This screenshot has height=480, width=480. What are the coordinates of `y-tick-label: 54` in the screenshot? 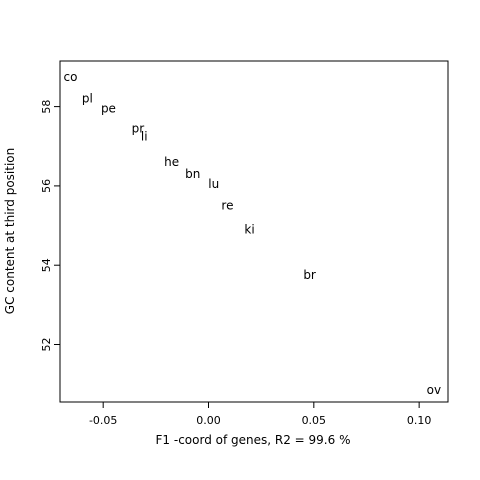 It's located at (46, 265).